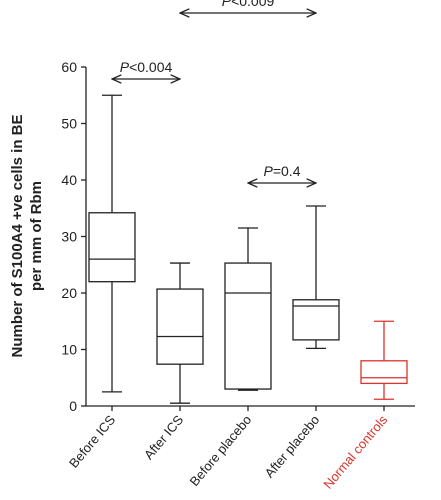 The image size is (441, 500). I want to click on x-tick-label-group: After placebo, so click(292, 446).